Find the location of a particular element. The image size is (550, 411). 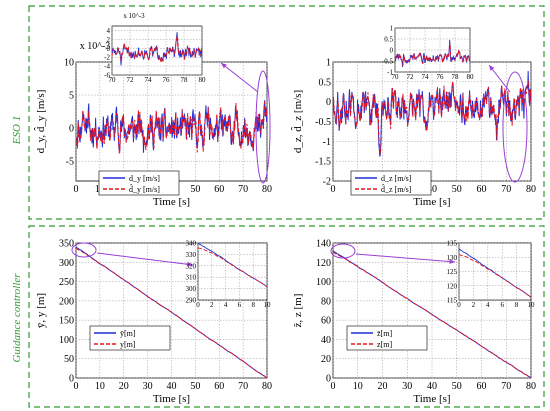

dy-xlabel: Time [s] is located at coordinates (171, 202).